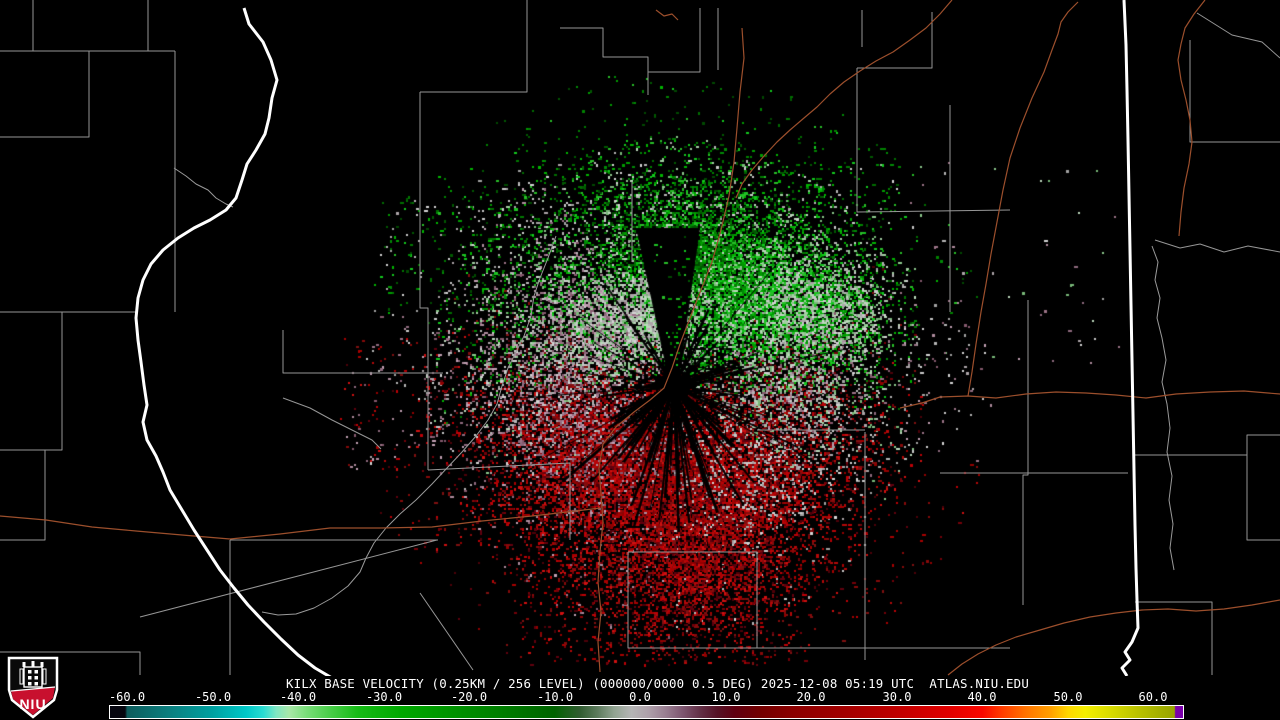 This screenshot has height=720, width=1280. I want to click on colorbar-tick-label: 0.0, so click(640, 697).